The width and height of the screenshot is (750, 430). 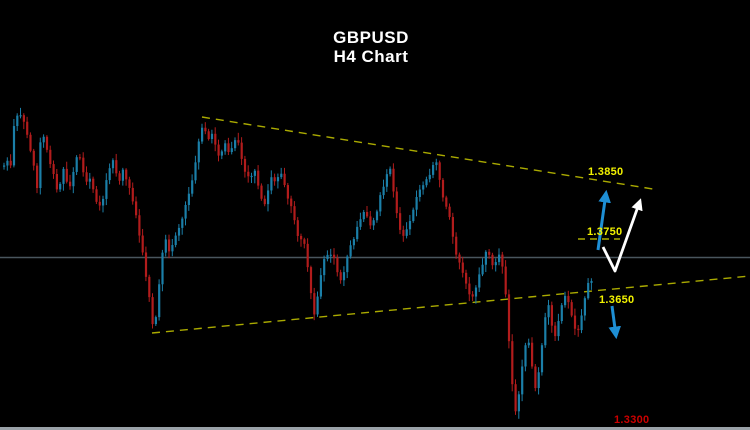 What do you see at coordinates (606, 172) in the screenshot?
I see `price-label-resistance-target: 1.3850` at bounding box center [606, 172].